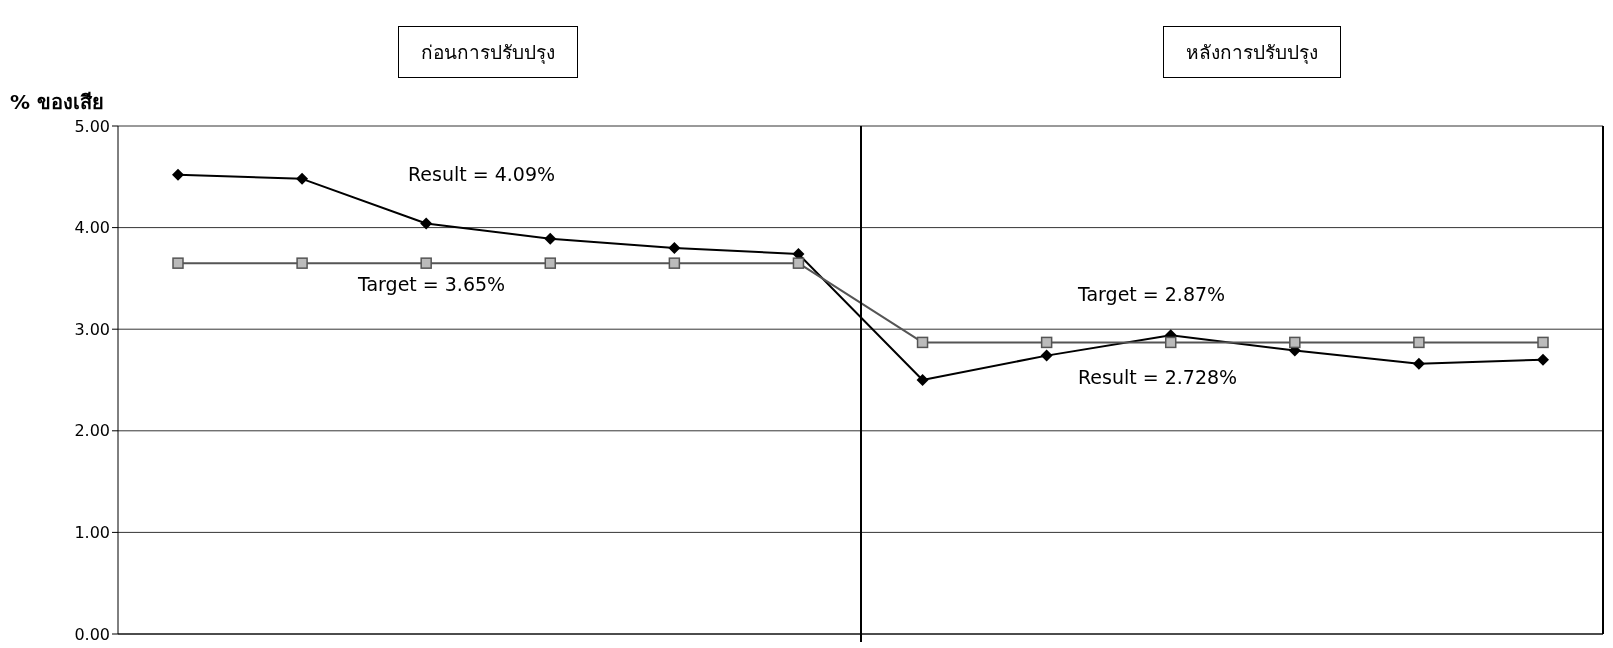 This screenshot has height=648, width=1613. What do you see at coordinates (1158, 377) in the screenshot?
I see `annotation: Result = 2.728%` at bounding box center [1158, 377].